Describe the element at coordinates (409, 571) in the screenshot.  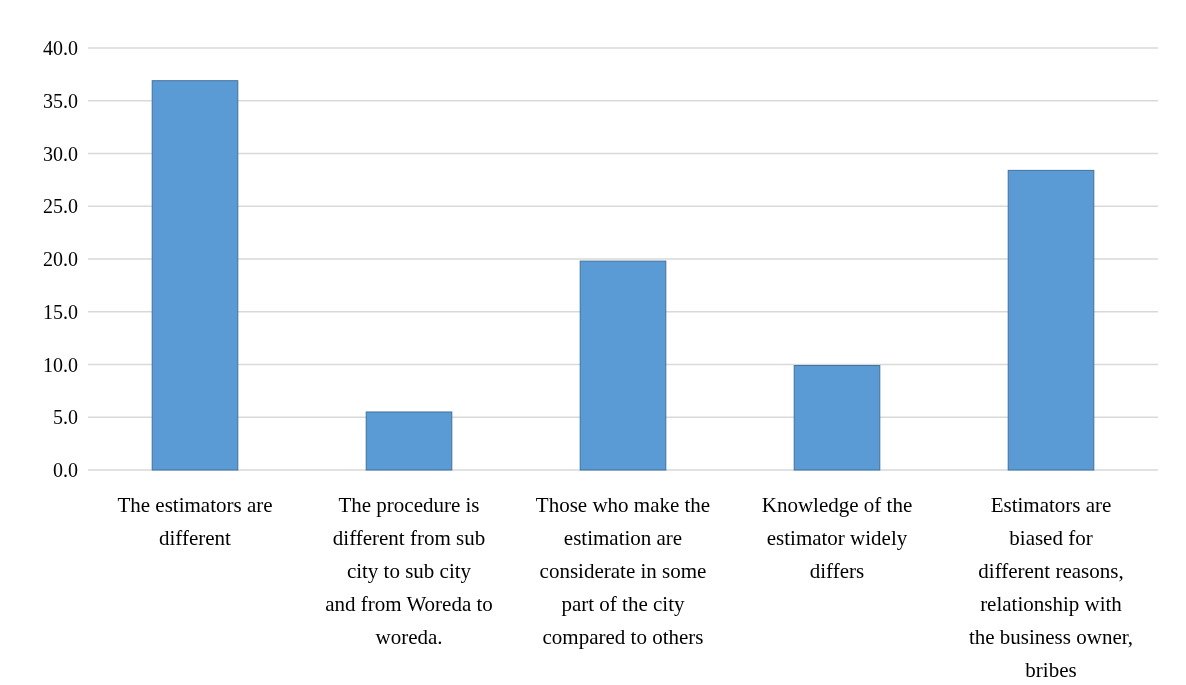
I see `x-tick-label: The procedure is different from sub city to sub city and from Woreda to woreda.` at that location.